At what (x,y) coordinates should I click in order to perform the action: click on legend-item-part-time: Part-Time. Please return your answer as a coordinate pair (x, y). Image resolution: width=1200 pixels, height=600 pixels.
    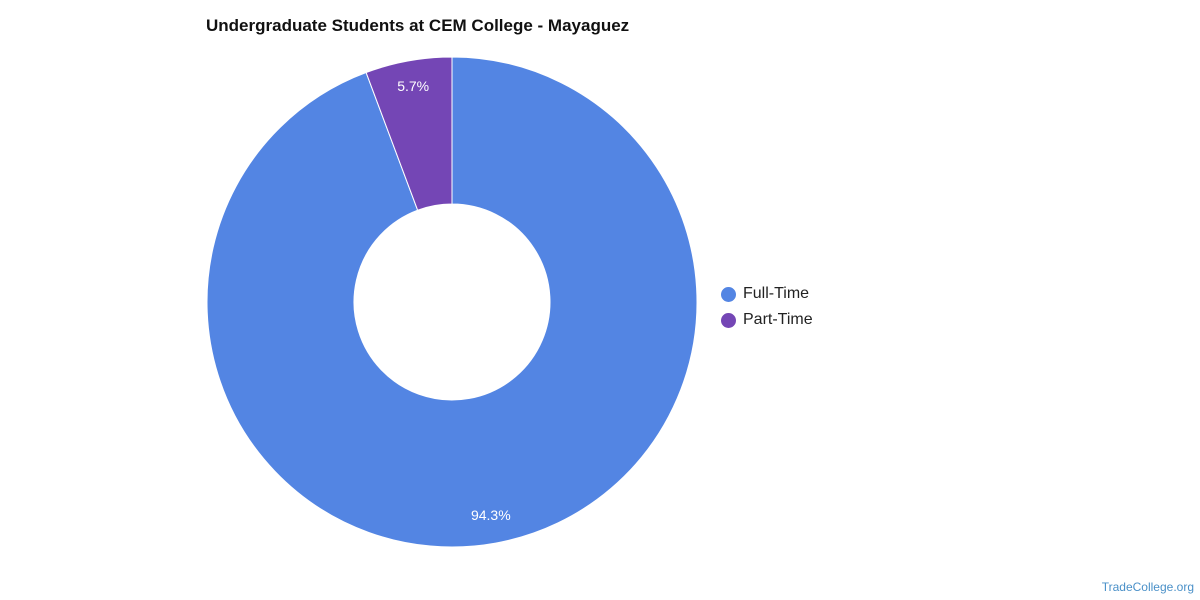
    Looking at the image, I should click on (767, 320).